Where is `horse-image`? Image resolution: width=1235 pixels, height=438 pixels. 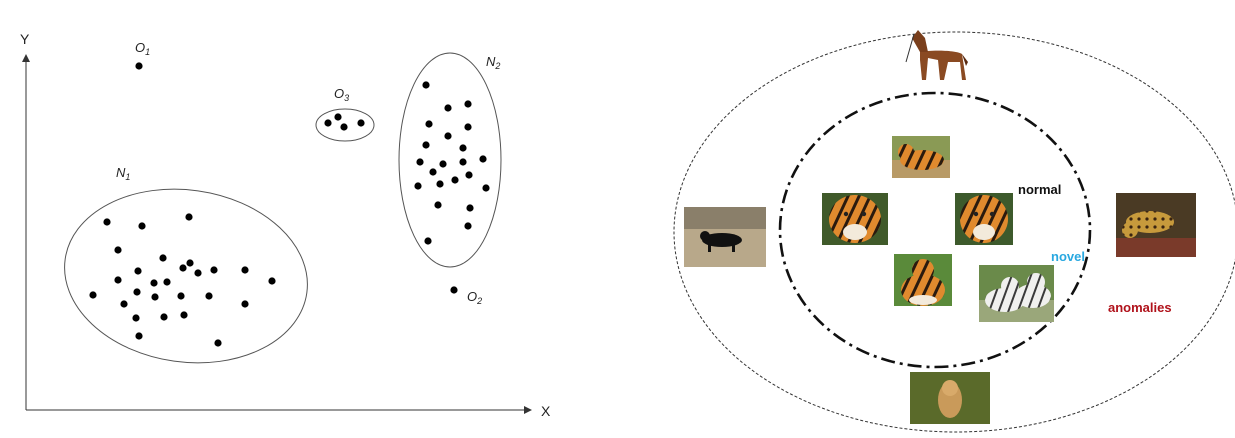 horse-image is located at coordinates (936, 55).